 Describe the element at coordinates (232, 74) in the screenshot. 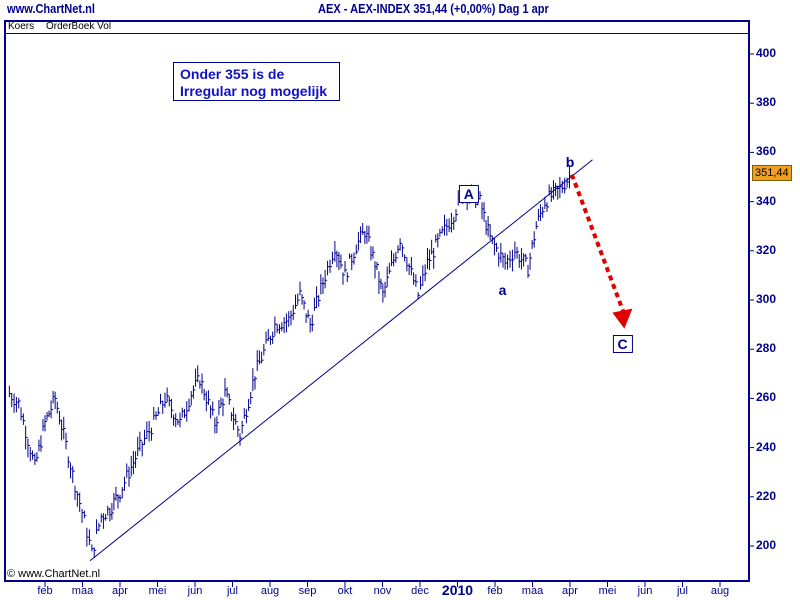

I see `annotation-line-1: Onder 355 is de` at that location.